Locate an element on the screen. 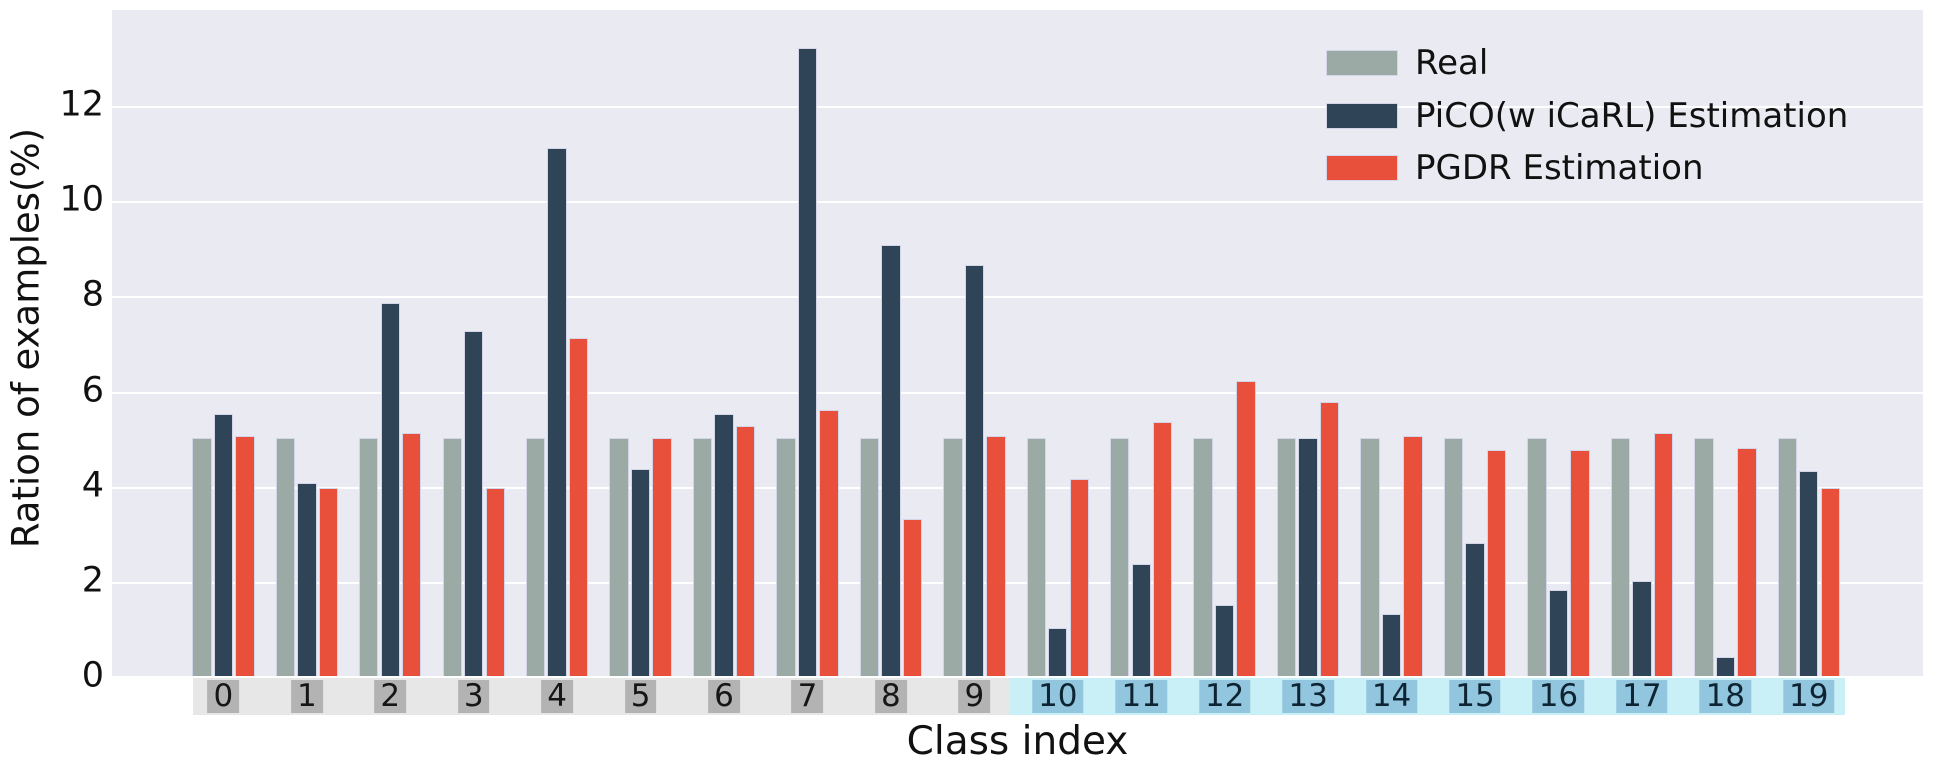 The width and height of the screenshot is (1937, 775). y-tick-label-0: 0 is located at coordinates (92, 675).